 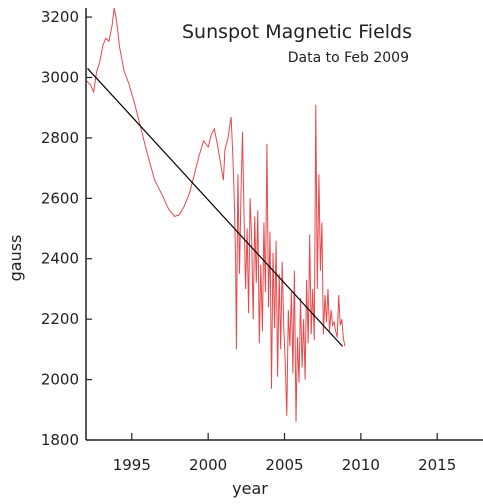 I want to click on x-tick-label: 2015, so click(x=437, y=465).